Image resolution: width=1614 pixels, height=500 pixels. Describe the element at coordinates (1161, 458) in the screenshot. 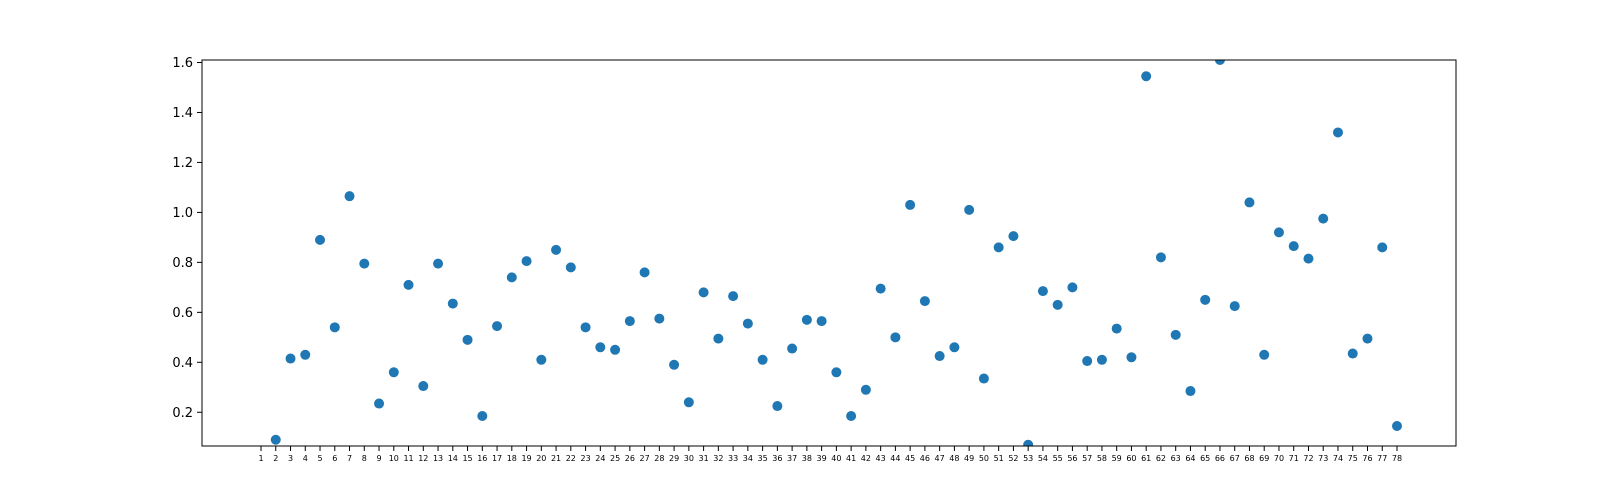

I see `x-tick-label: 62` at that location.